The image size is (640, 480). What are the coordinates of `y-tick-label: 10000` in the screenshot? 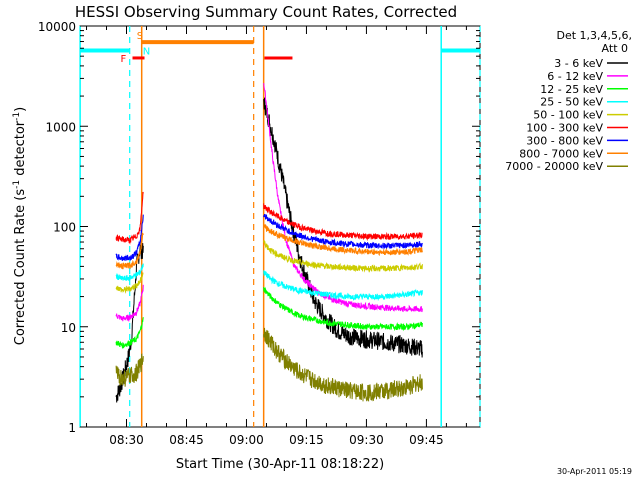 It's located at (57, 27).